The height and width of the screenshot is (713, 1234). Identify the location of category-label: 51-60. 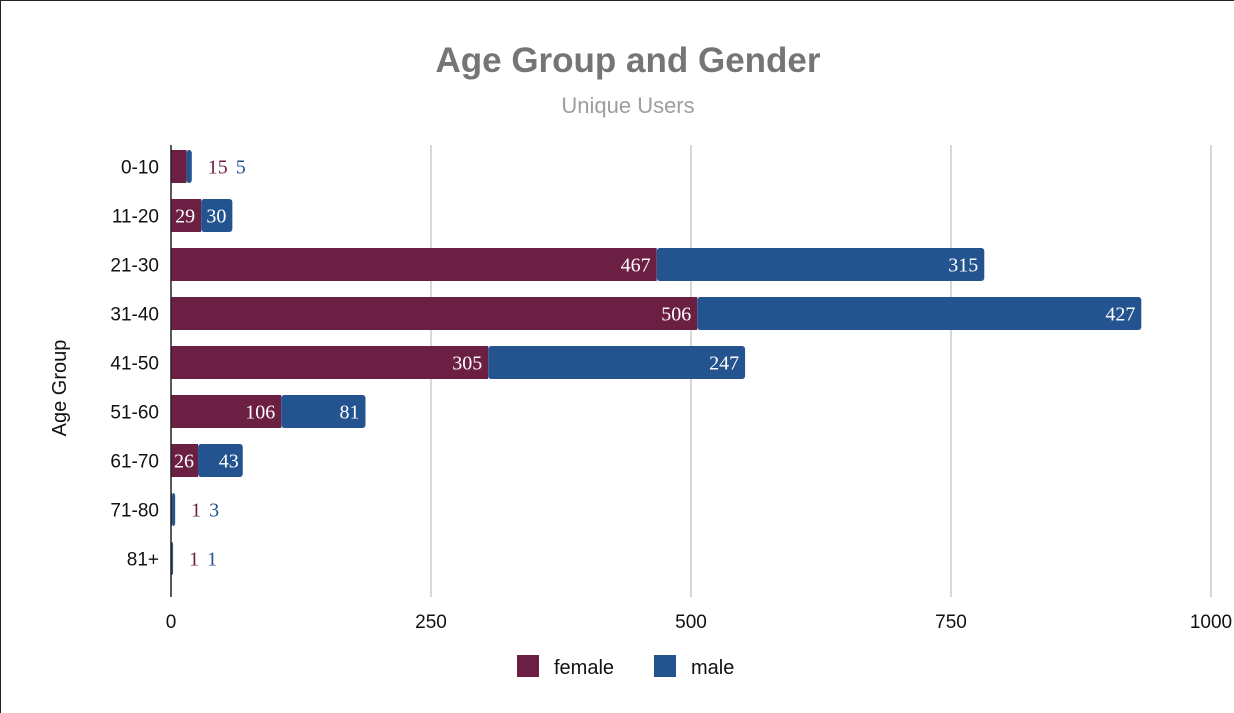
(134, 413).